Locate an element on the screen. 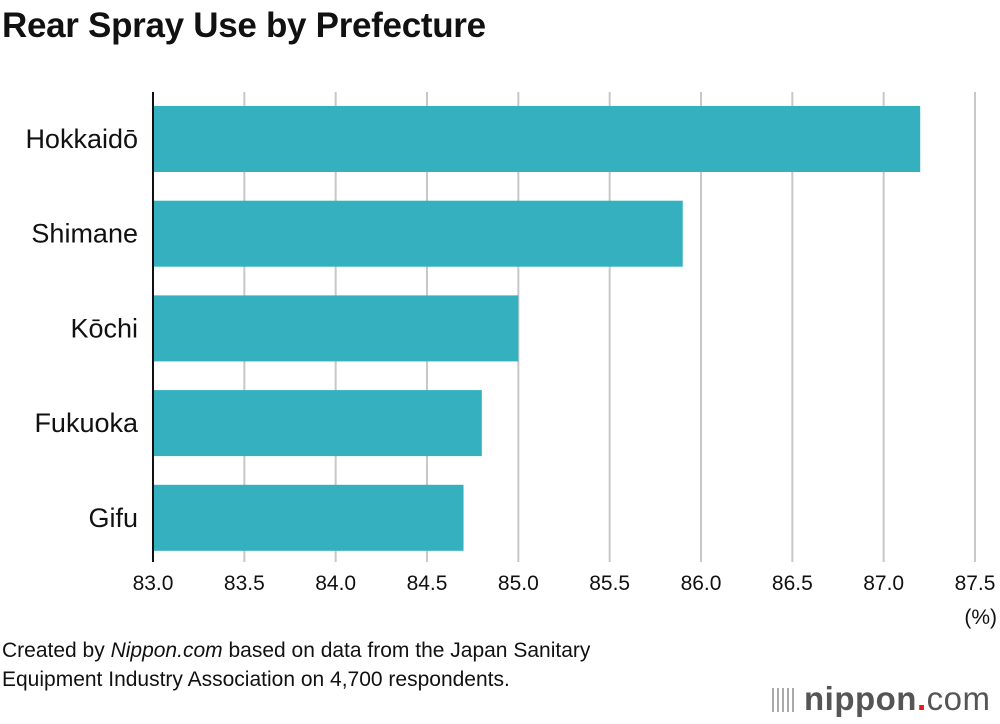  source-line1: based on data from the Japan Sanitary is located at coordinates (406, 650).